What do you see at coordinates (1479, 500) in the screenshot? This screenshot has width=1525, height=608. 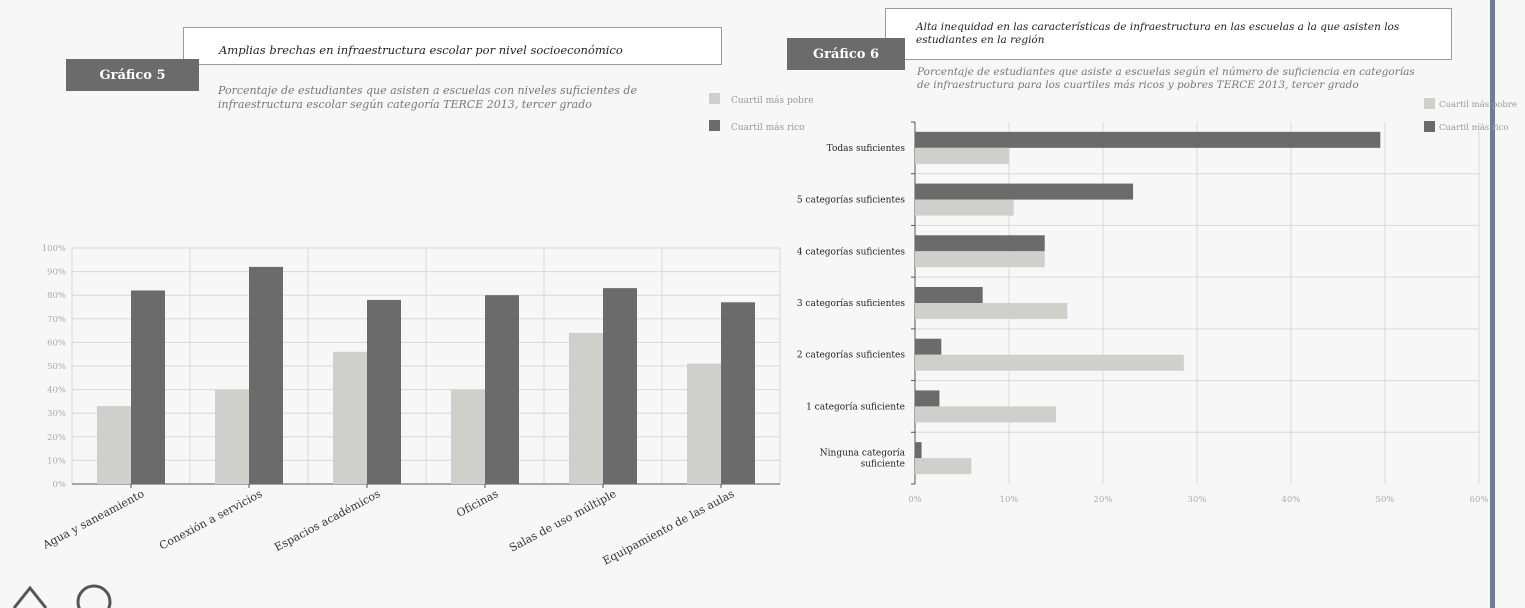 I see `x-tick-label: 60%` at bounding box center [1479, 500].